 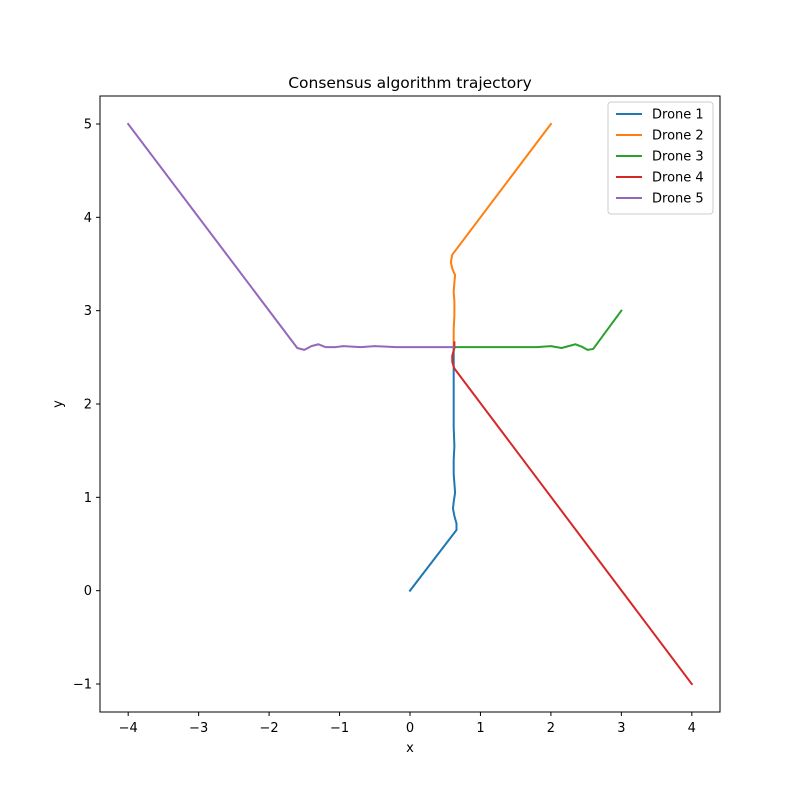 I want to click on x-axis-label: x, so click(x=410, y=748).